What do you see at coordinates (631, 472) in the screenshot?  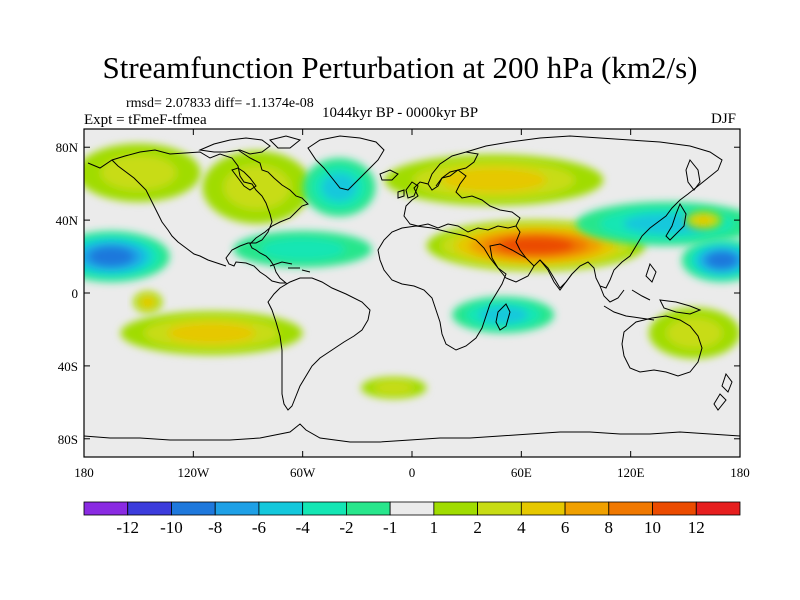 I see `lon-tick-label: 120E` at bounding box center [631, 472].